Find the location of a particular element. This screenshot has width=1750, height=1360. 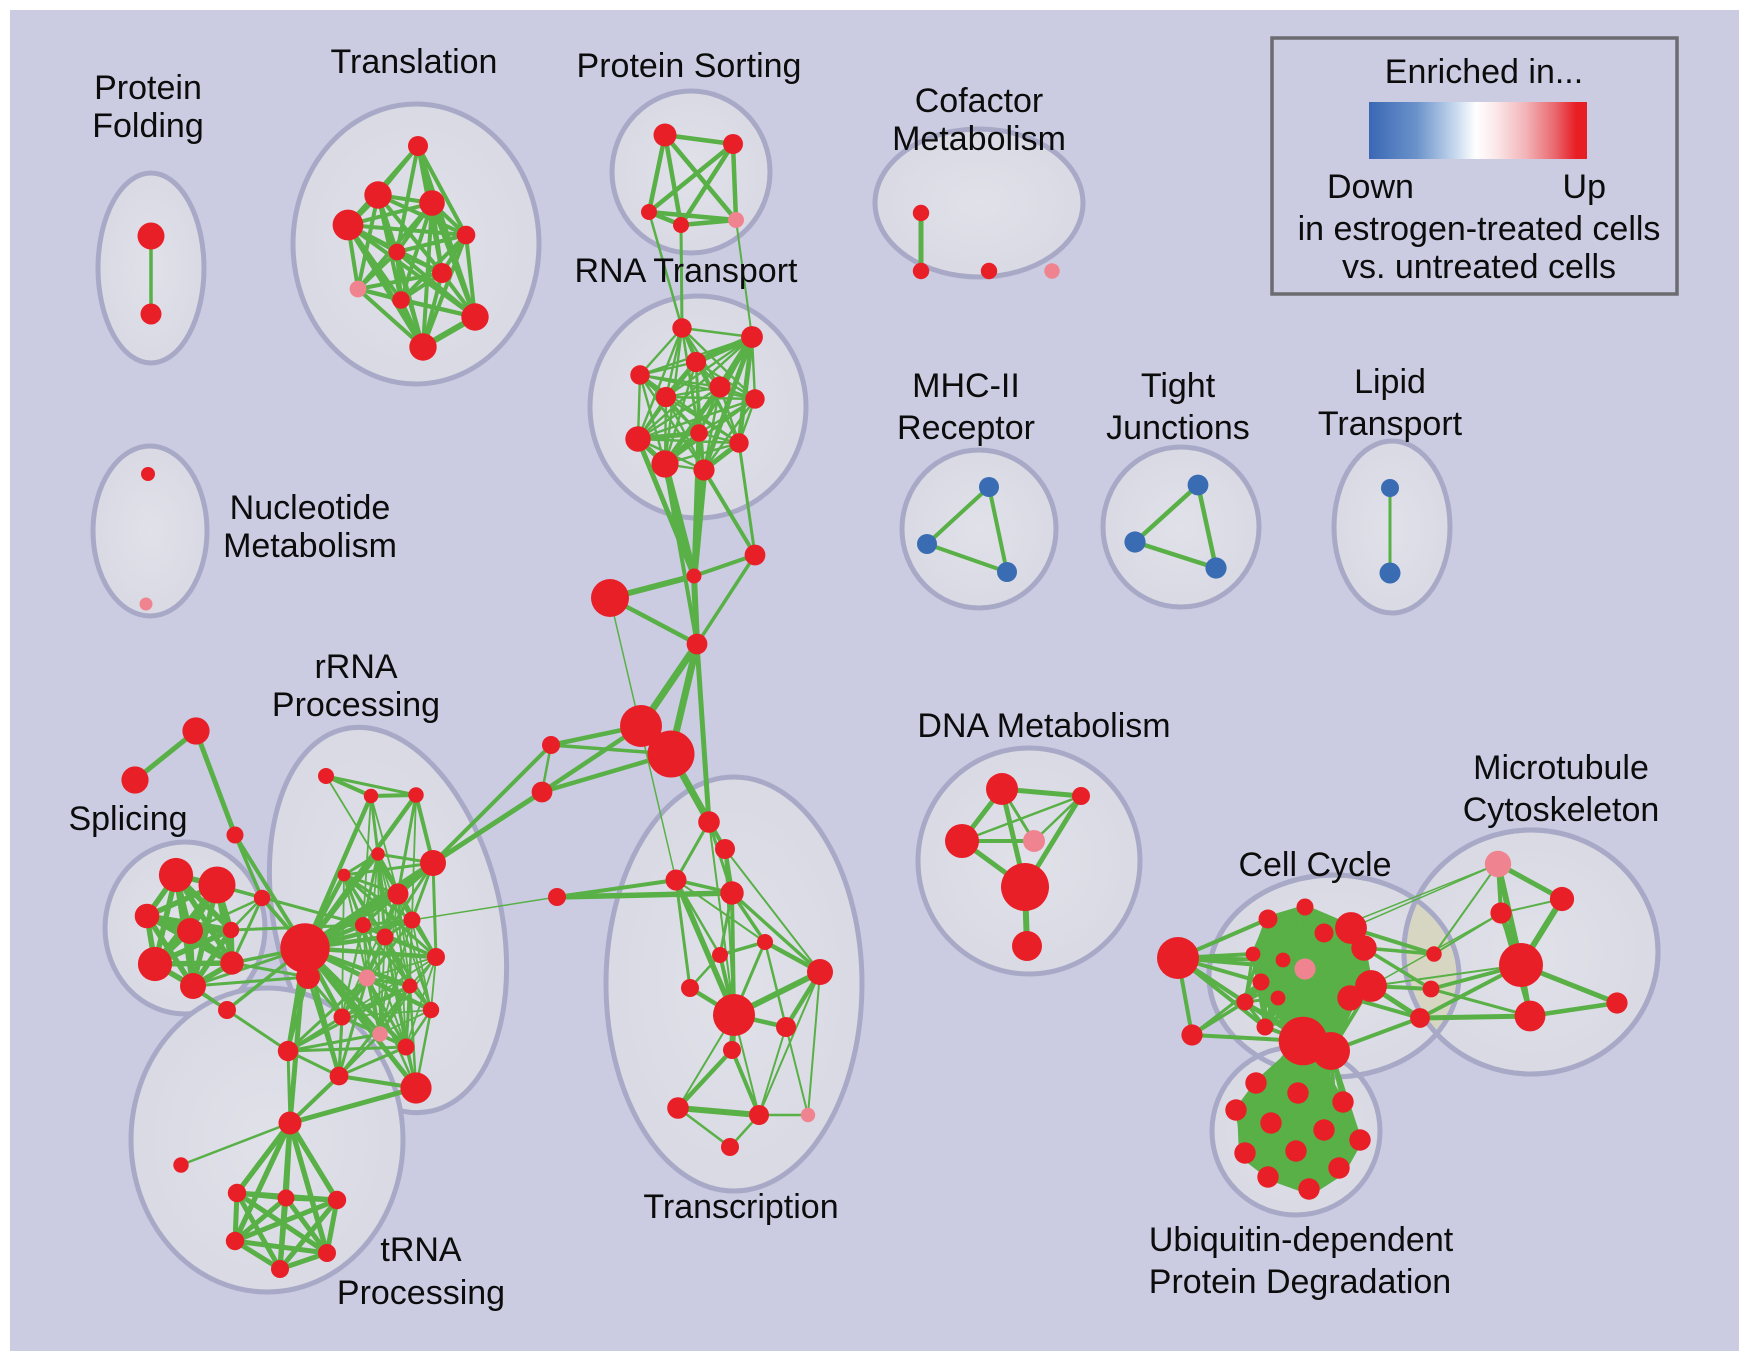

svg-text: Ubiquitin-dependent is located at coordinates (1301, 1240).